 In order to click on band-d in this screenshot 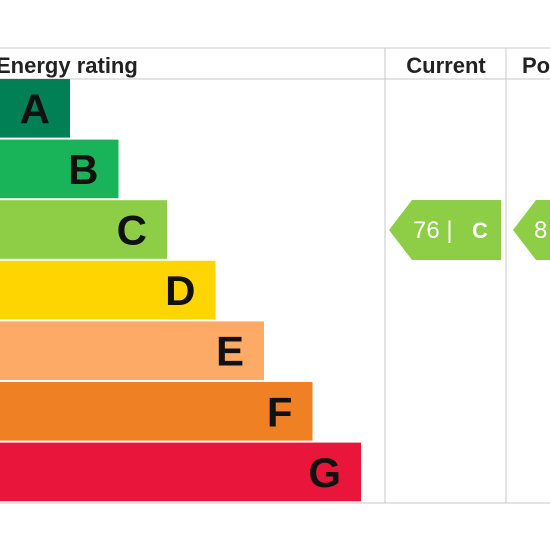, I will do `click(108, 290)`.